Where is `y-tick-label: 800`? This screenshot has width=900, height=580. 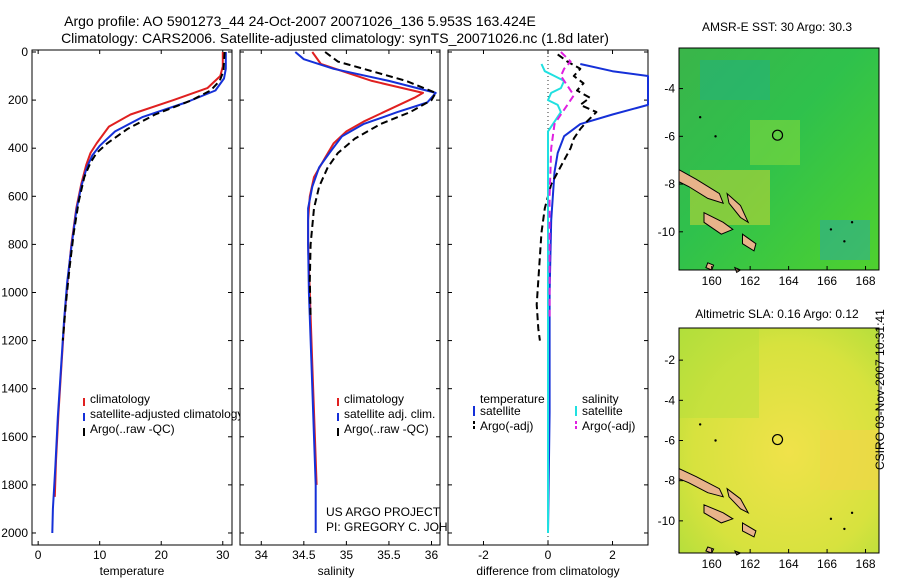 y-tick-label: 800 is located at coordinates (18, 244).